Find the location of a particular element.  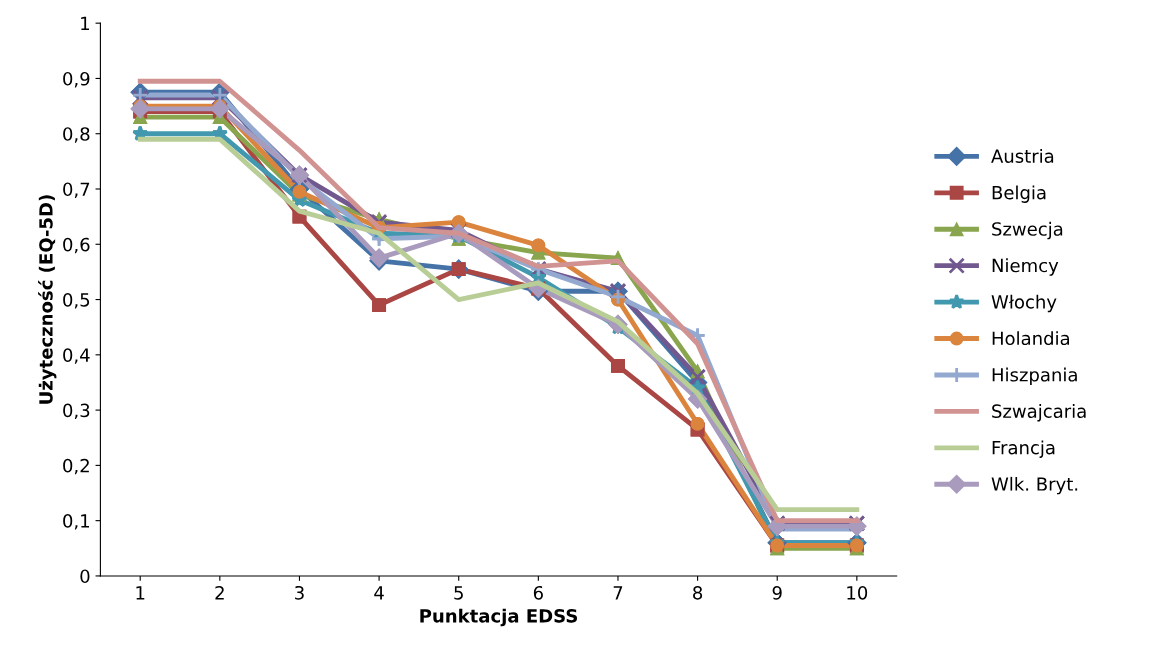

y-axis-title: Użyteczność (EQ-5D) is located at coordinates (47, 299).